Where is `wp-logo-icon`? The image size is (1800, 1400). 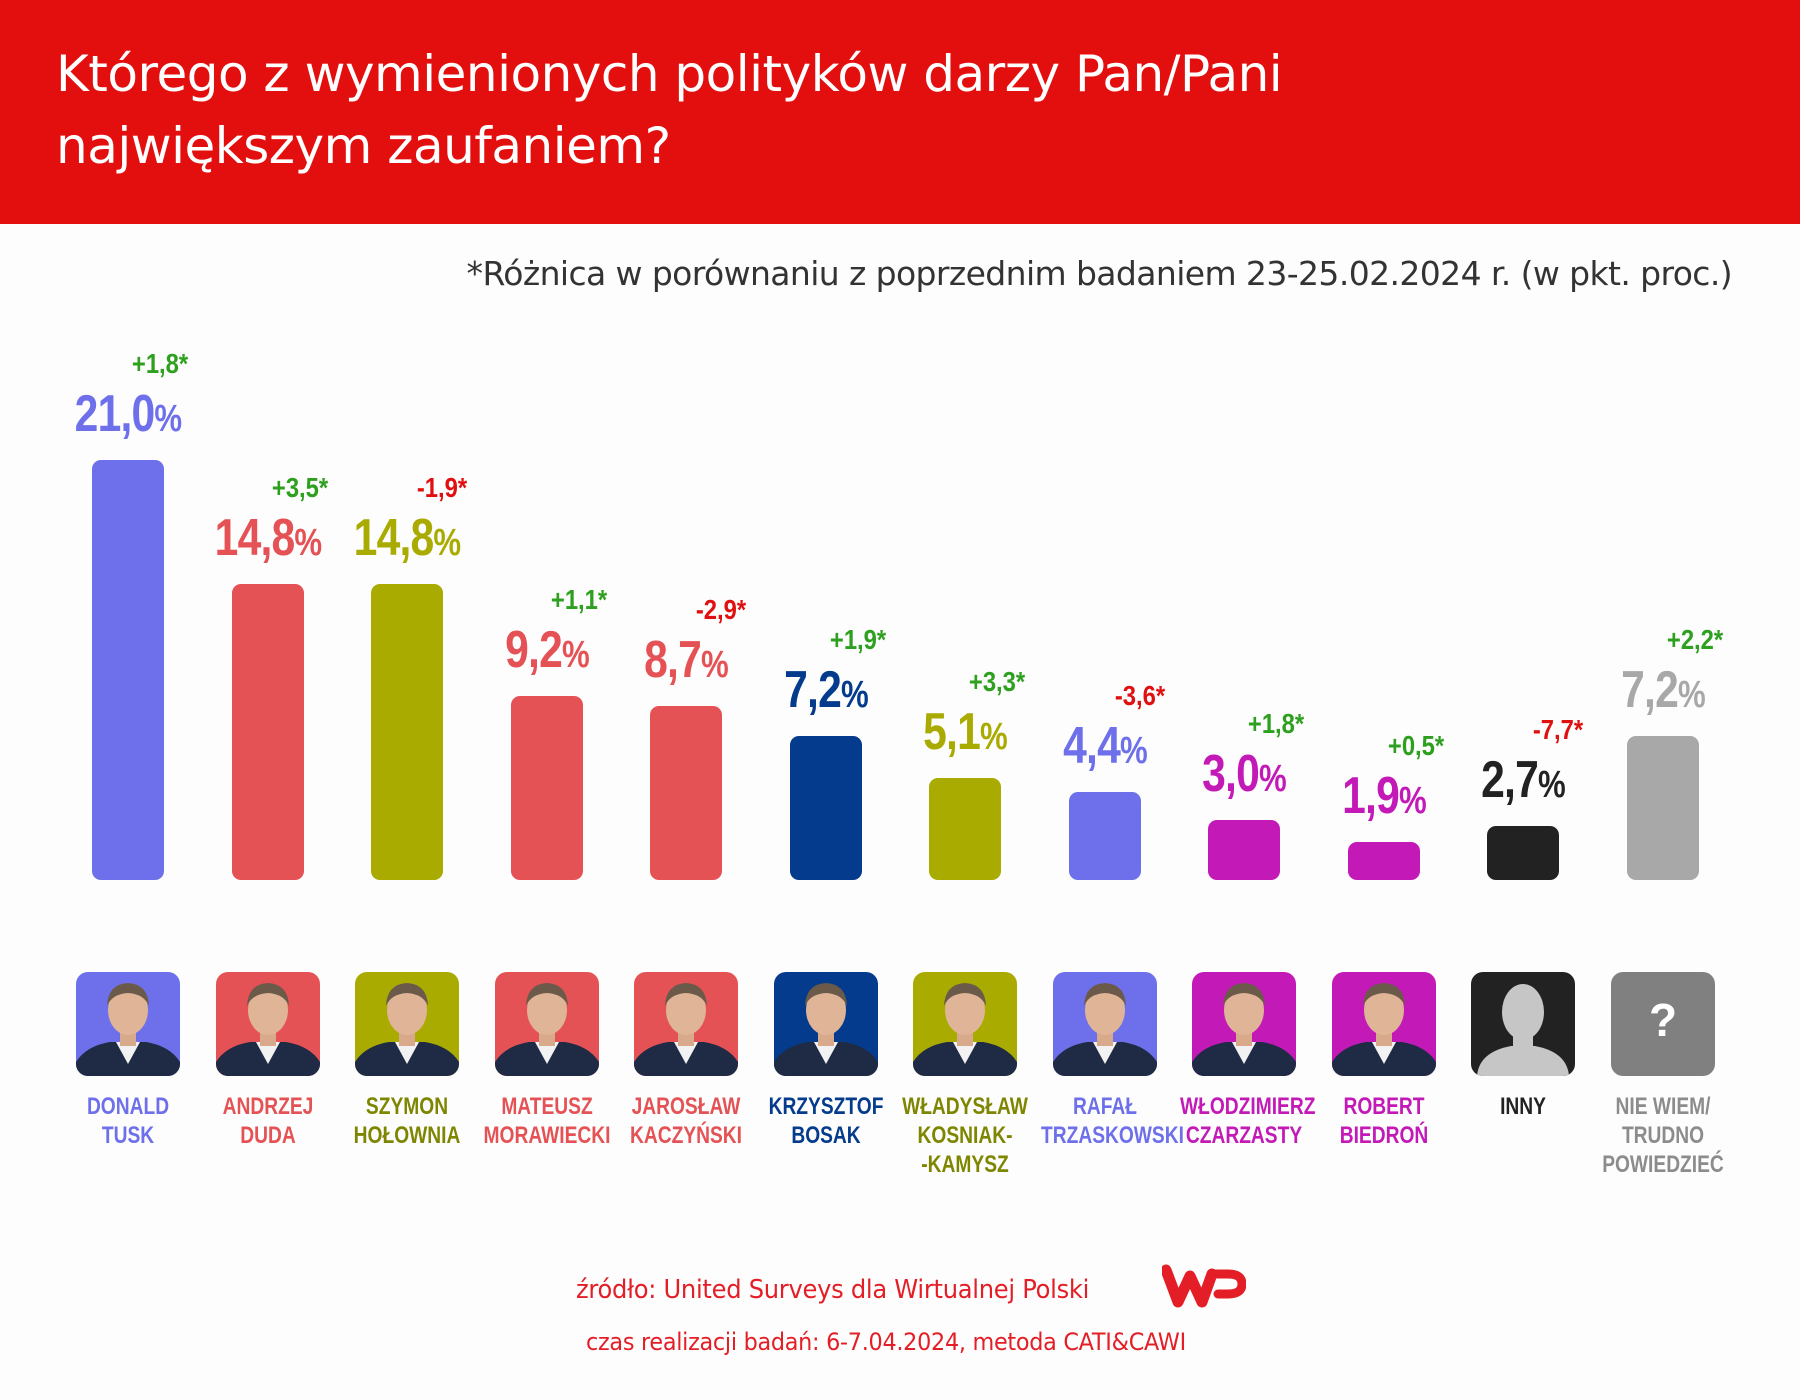
wp-logo-icon is located at coordinates (1204, 1286).